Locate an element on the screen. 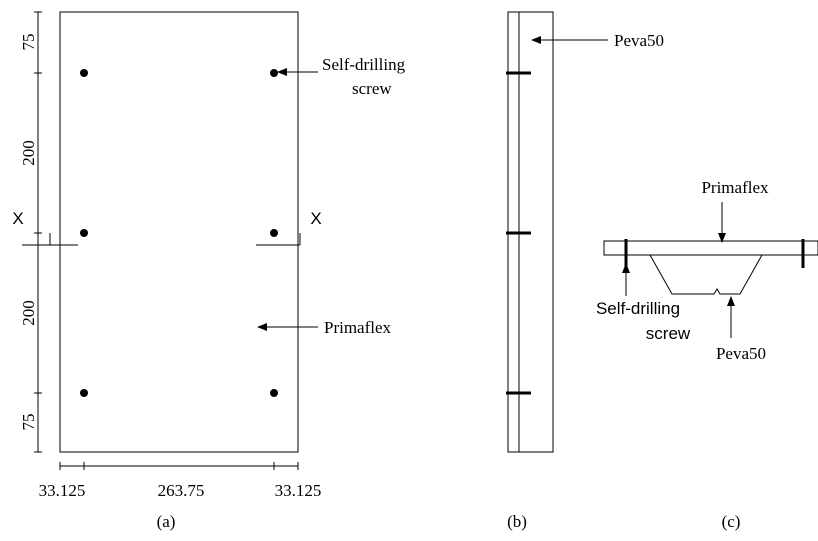 This screenshot has height=541, width=818. dimension-label: 263.75 is located at coordinates (181, 490).